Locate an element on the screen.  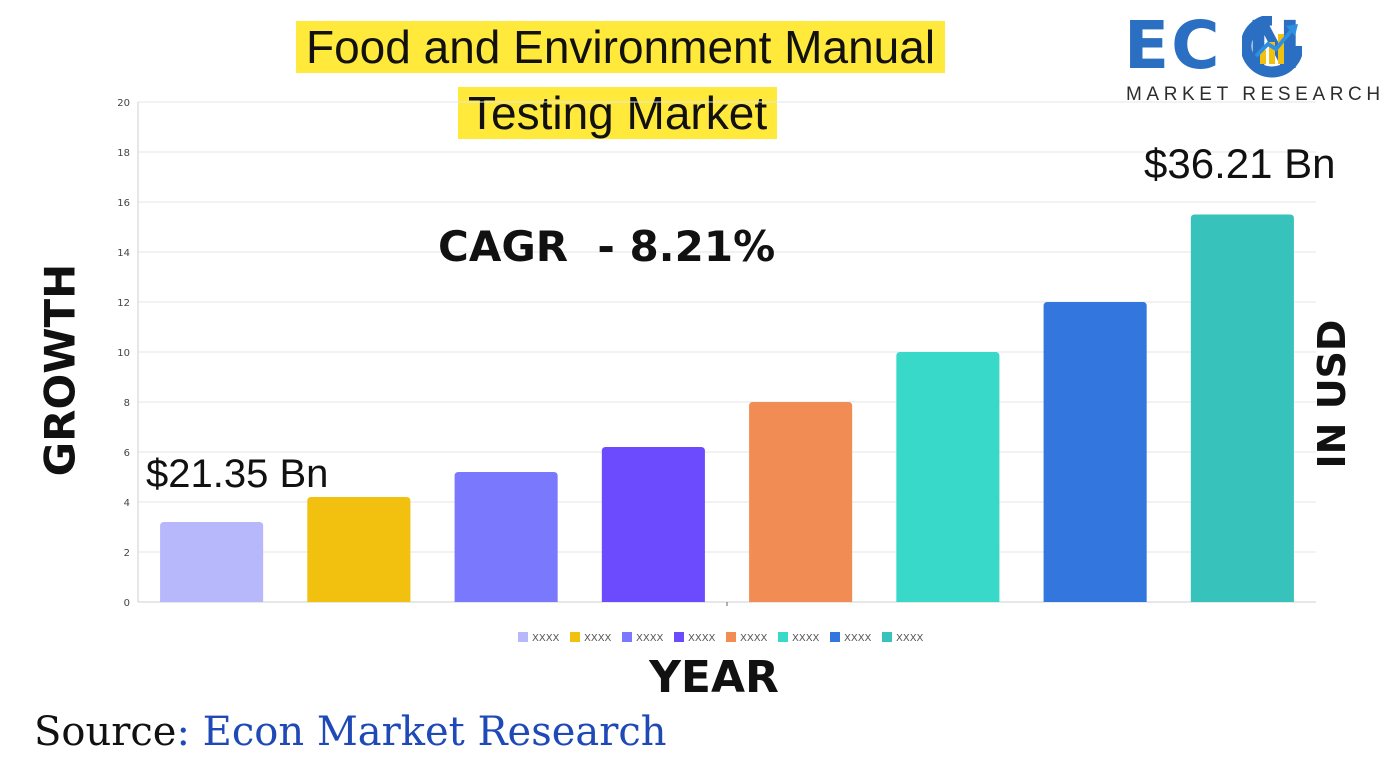
end-value-annotation: $36.21 Bn is located at coordinates (1240, 163).